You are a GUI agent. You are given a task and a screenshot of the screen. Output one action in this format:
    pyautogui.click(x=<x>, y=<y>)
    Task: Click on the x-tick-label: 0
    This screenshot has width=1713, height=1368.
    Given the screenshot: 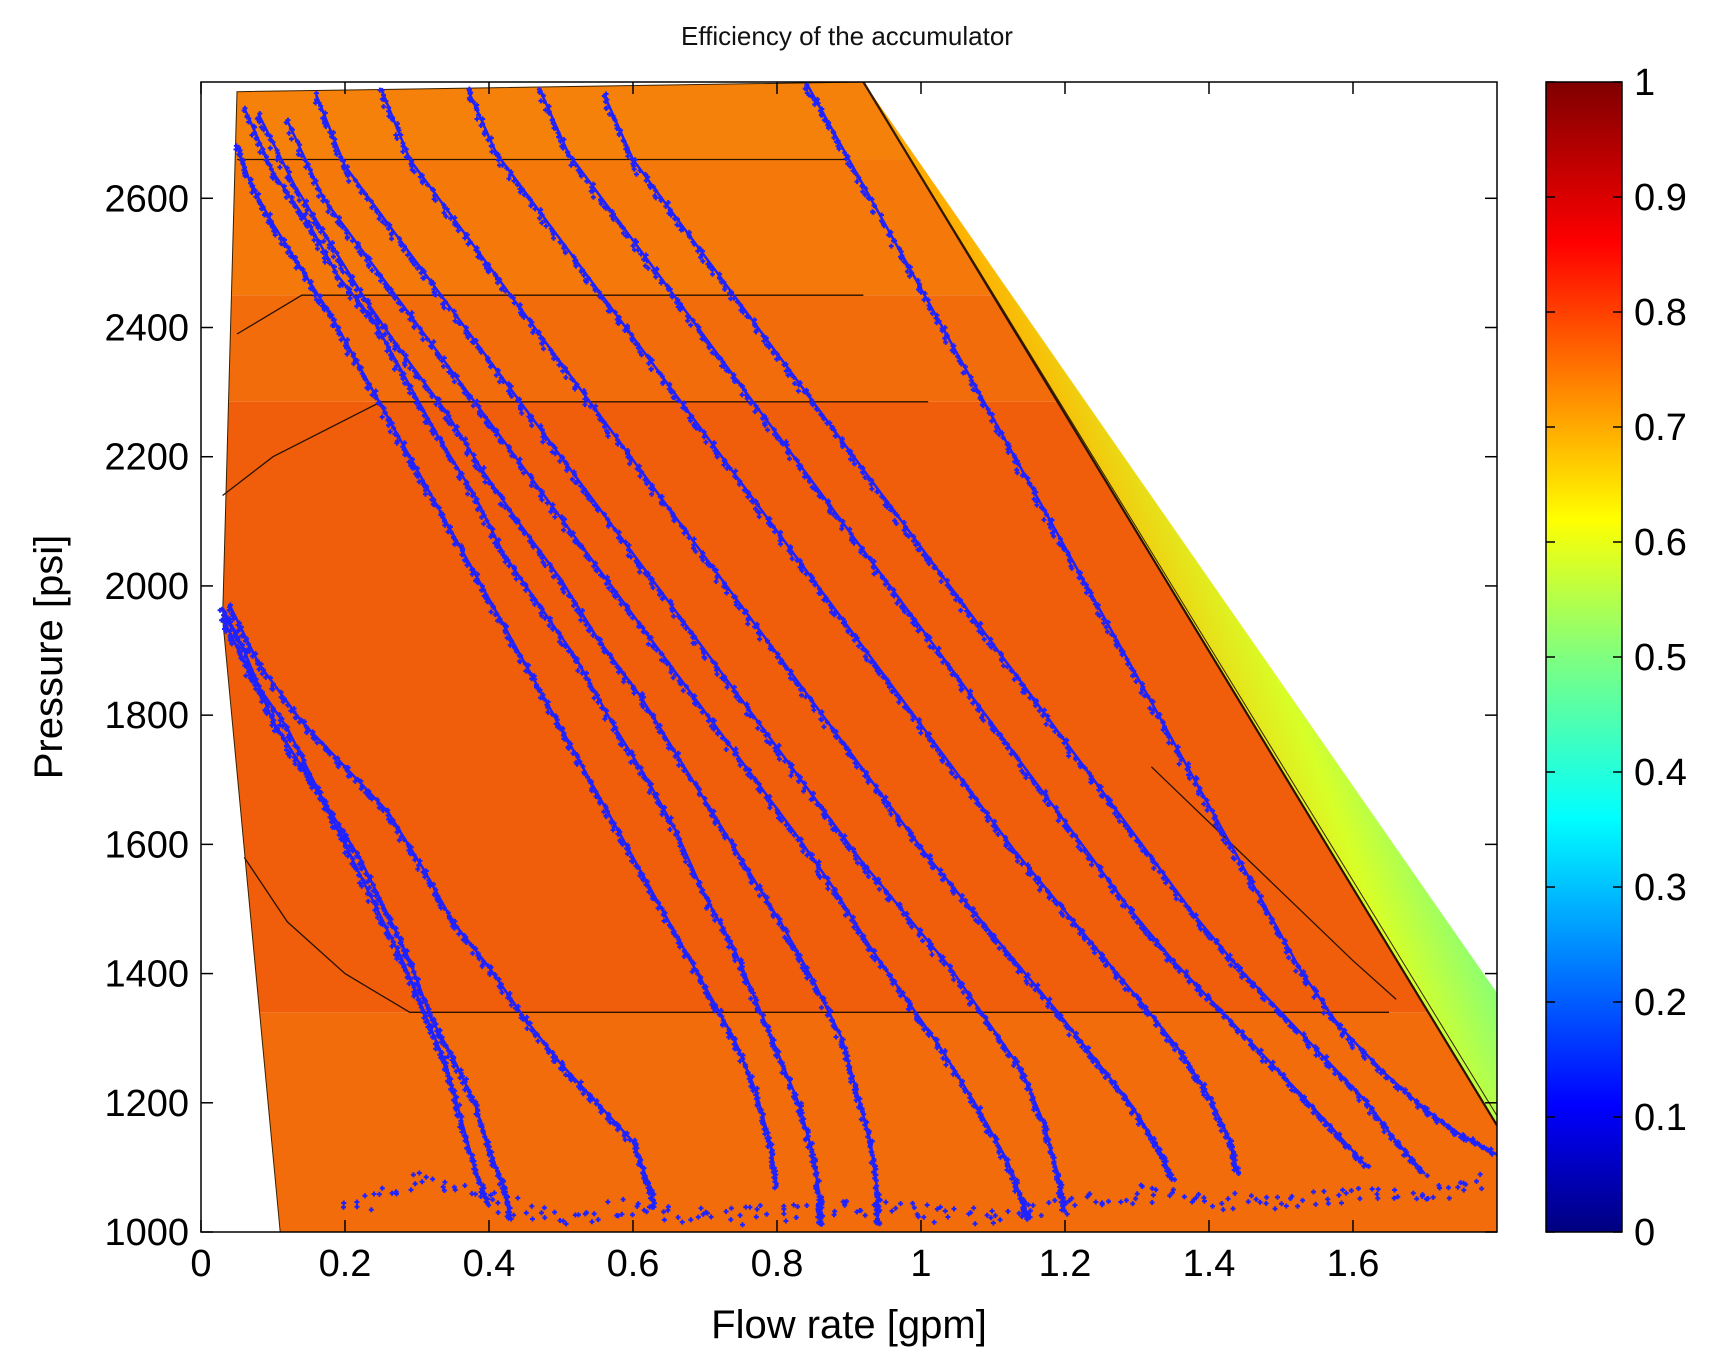 What is the action you would take?
    pyautogui.click(x=200, y=1264)
    